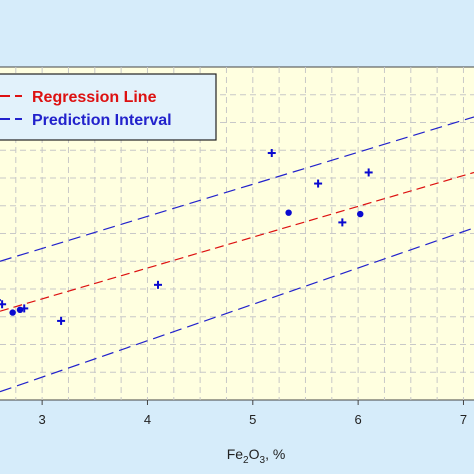  I want to click on legend-box, so click(108, 107).